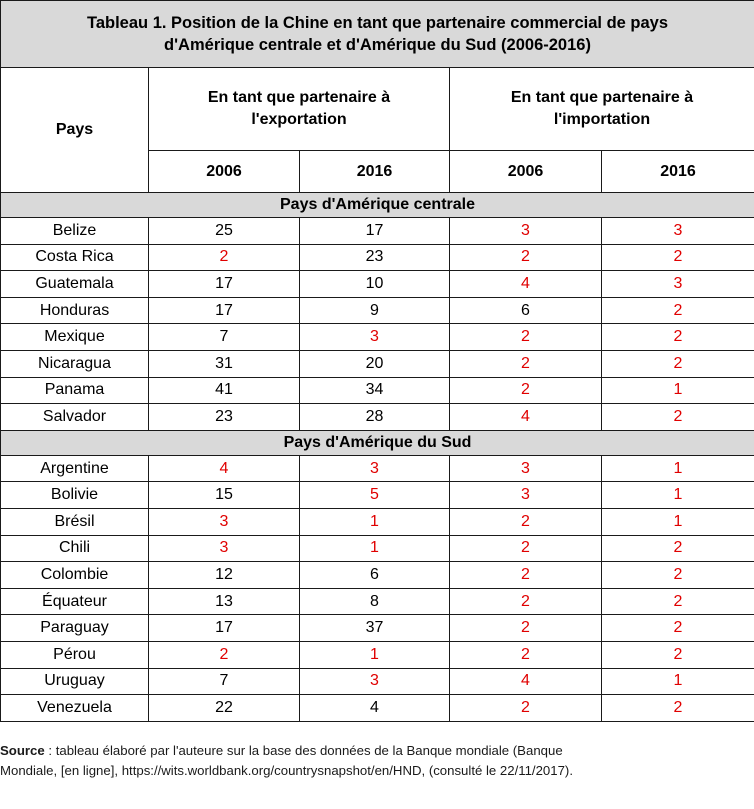  Describe the element at coordinates (602, 97) in the screenshot. I see `header-importation-line1: En tant que partenaire à` at that location.